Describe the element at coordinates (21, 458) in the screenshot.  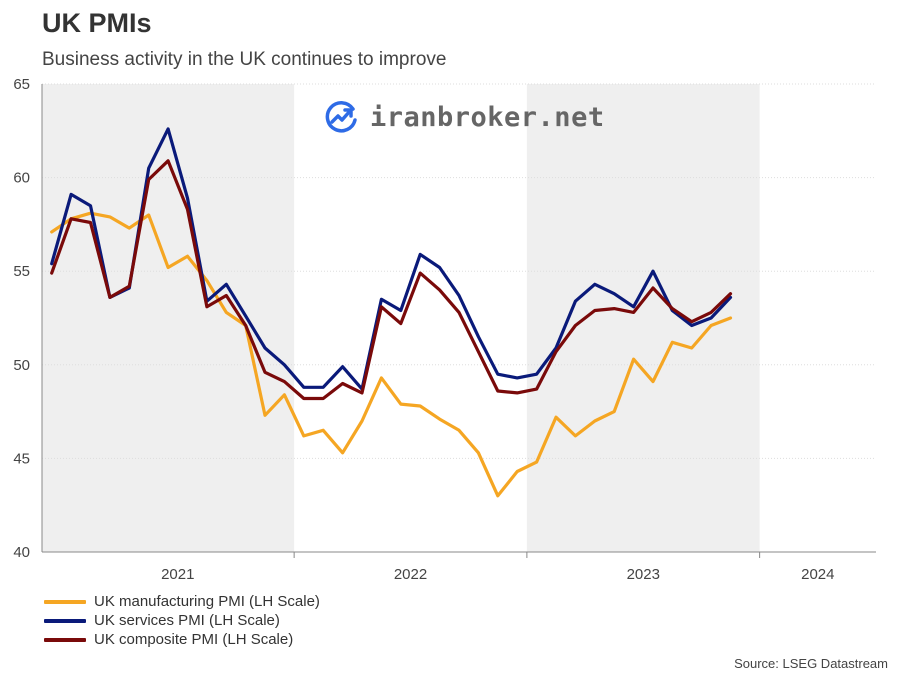
I see `y-tick-label-45: 45` at that location.